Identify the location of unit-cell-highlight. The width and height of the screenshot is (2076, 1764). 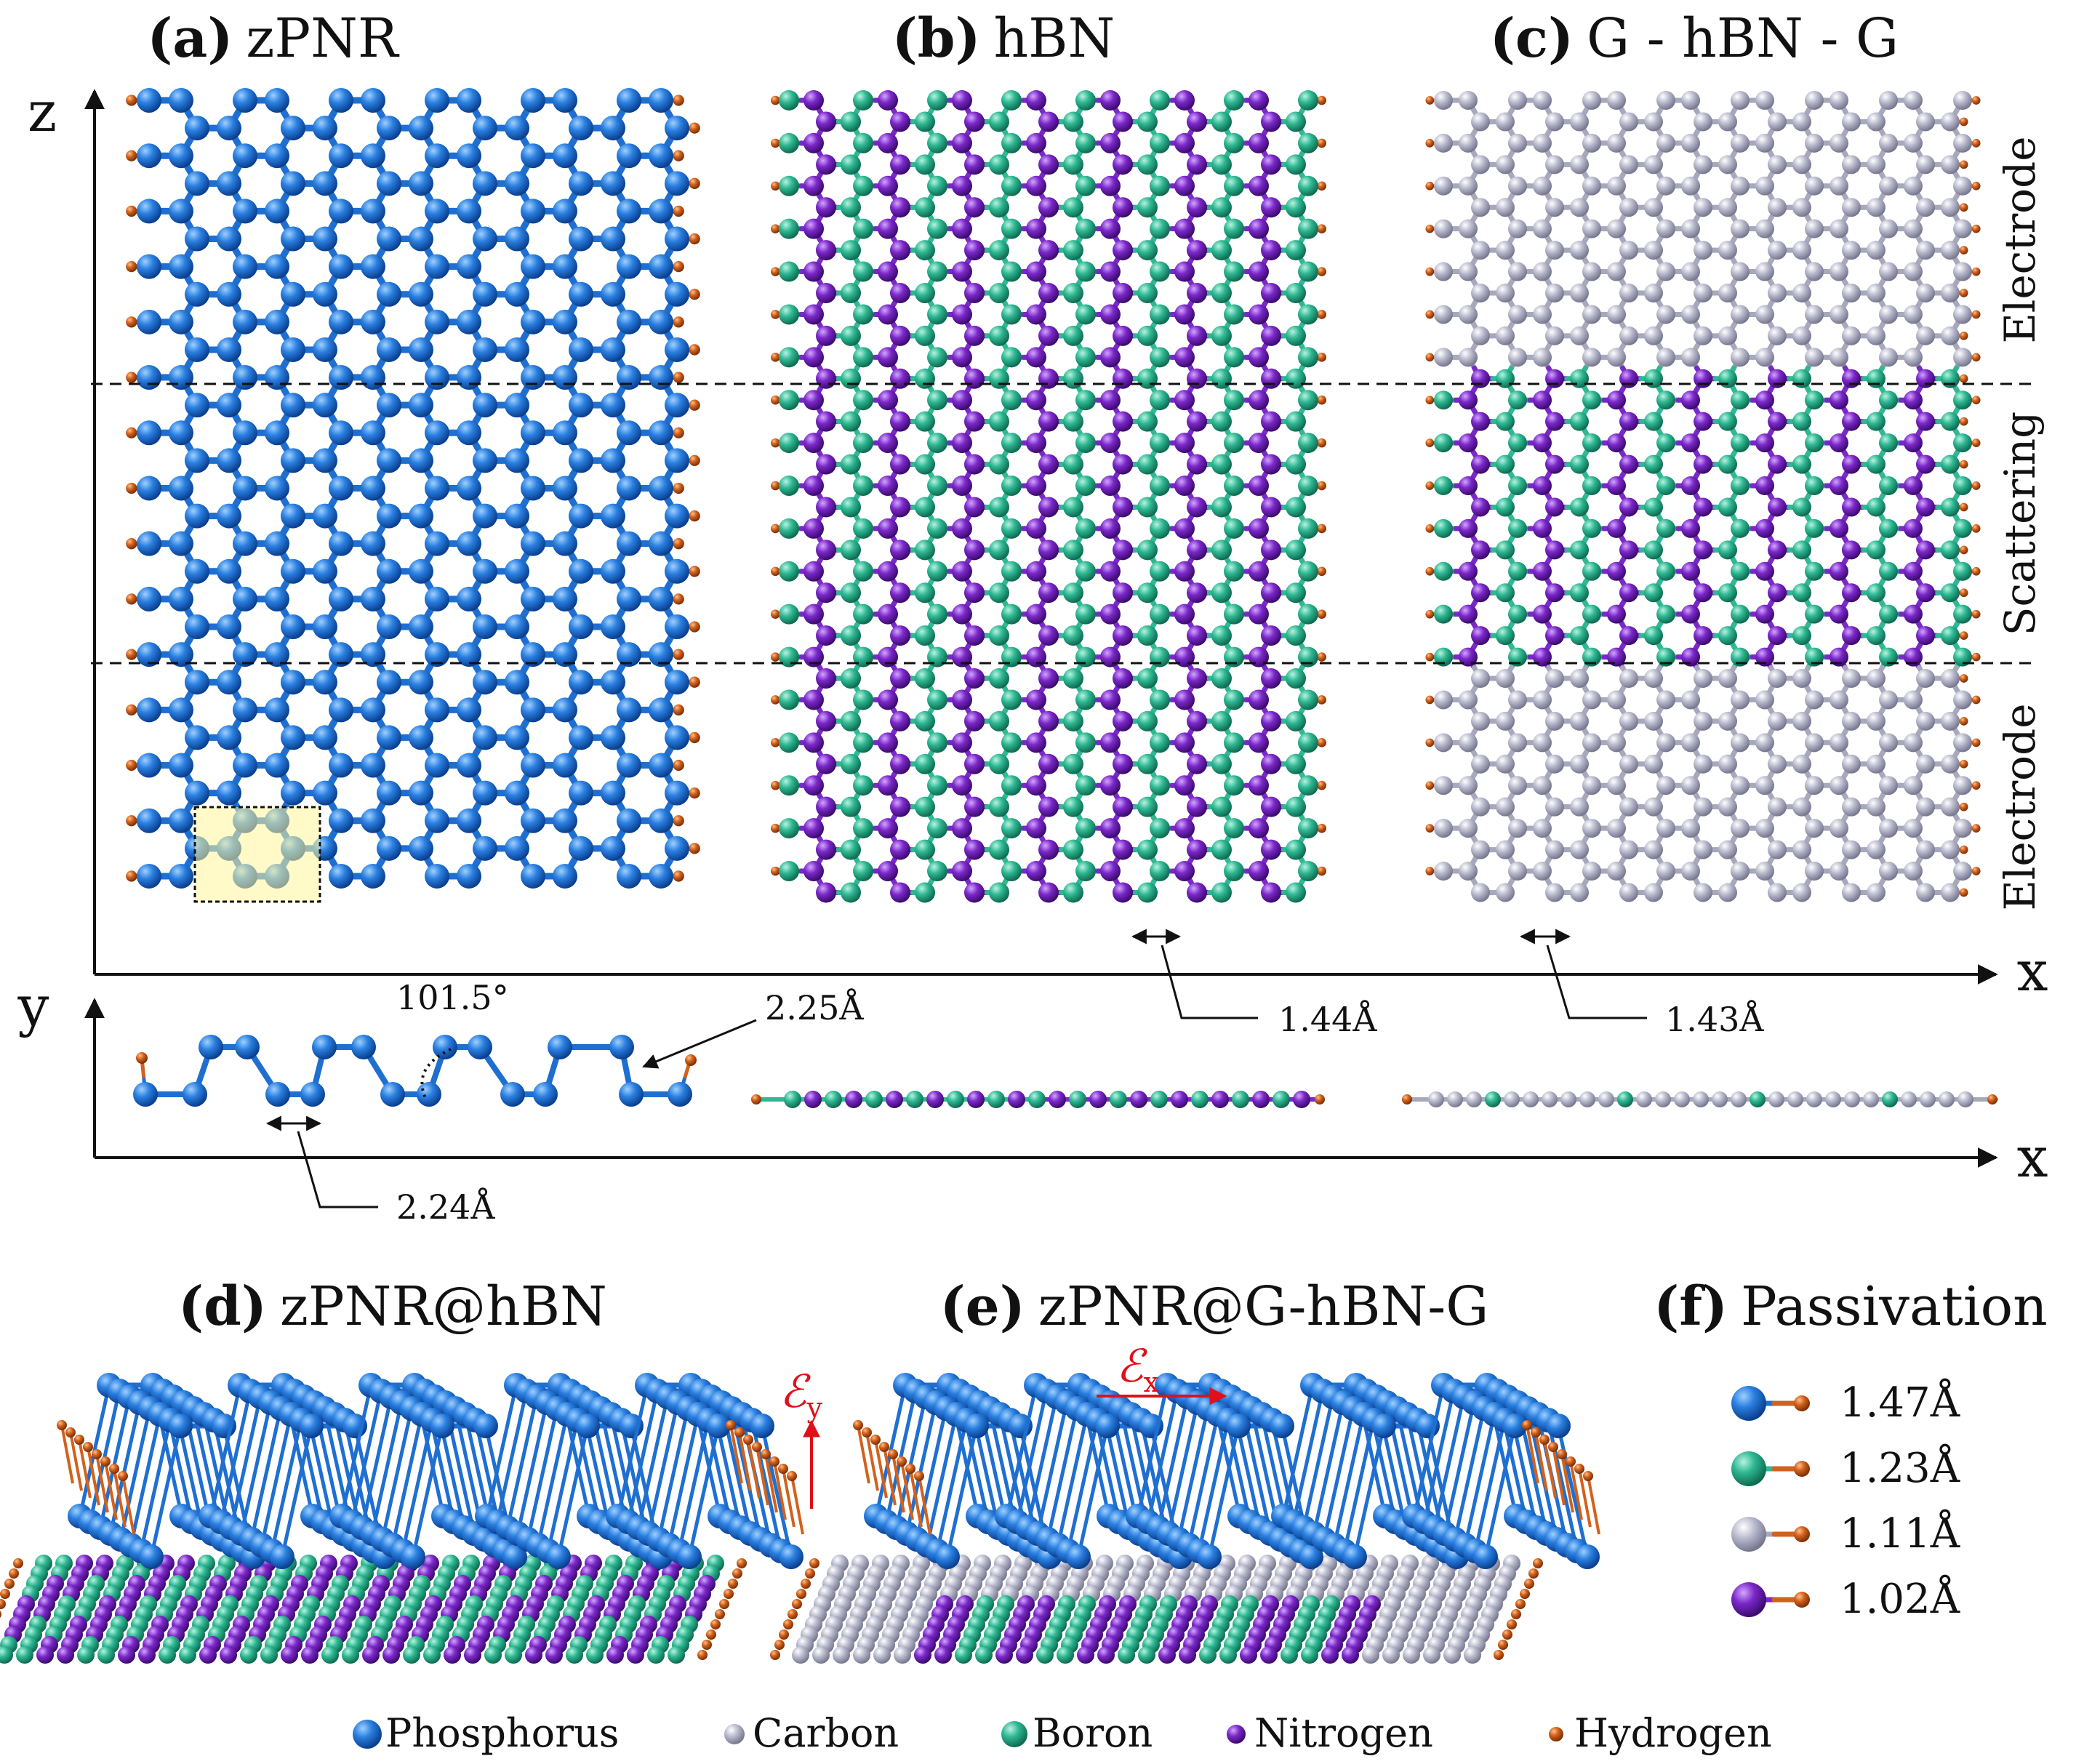
(257, 854).